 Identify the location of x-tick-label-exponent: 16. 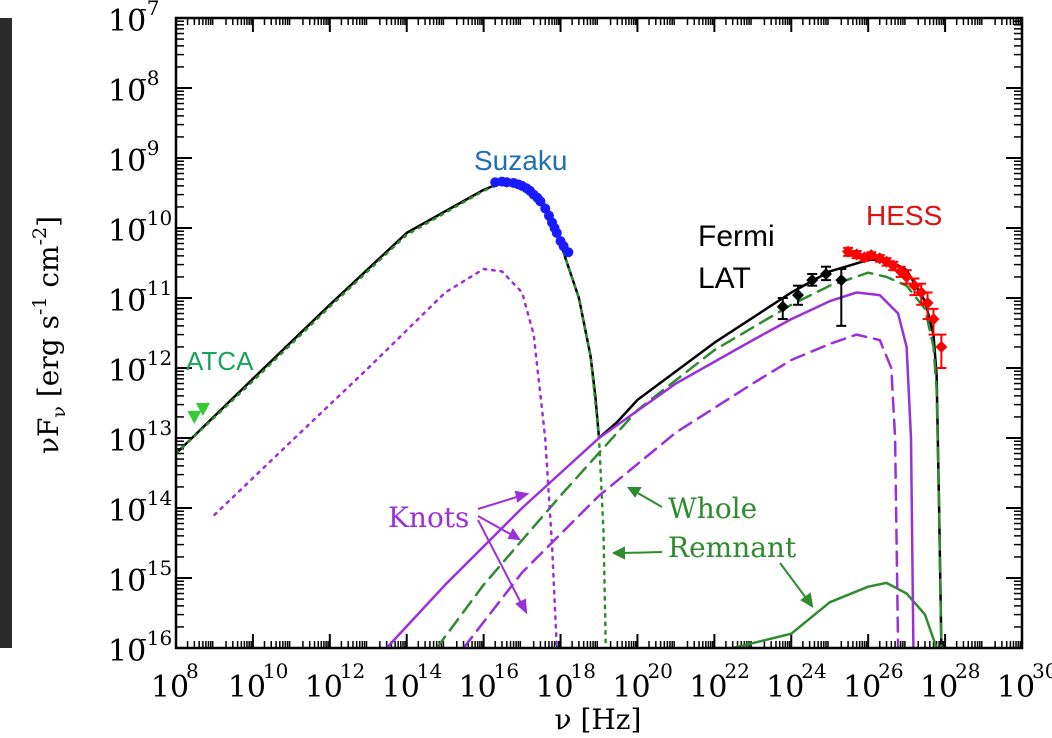
(506, 671).